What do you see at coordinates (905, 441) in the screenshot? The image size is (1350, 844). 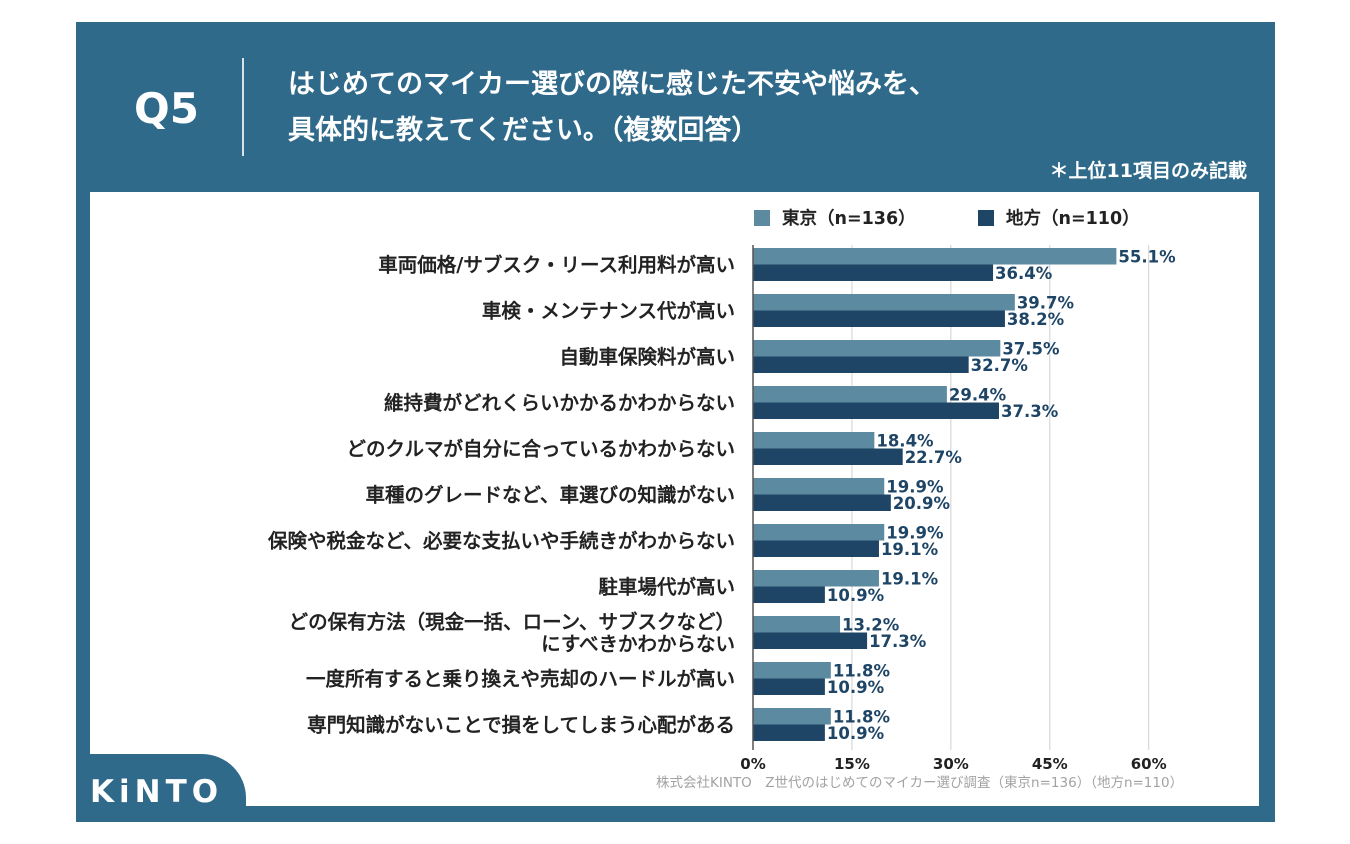 I see `data-label: 18.4%` at bounding box center [905, 441].